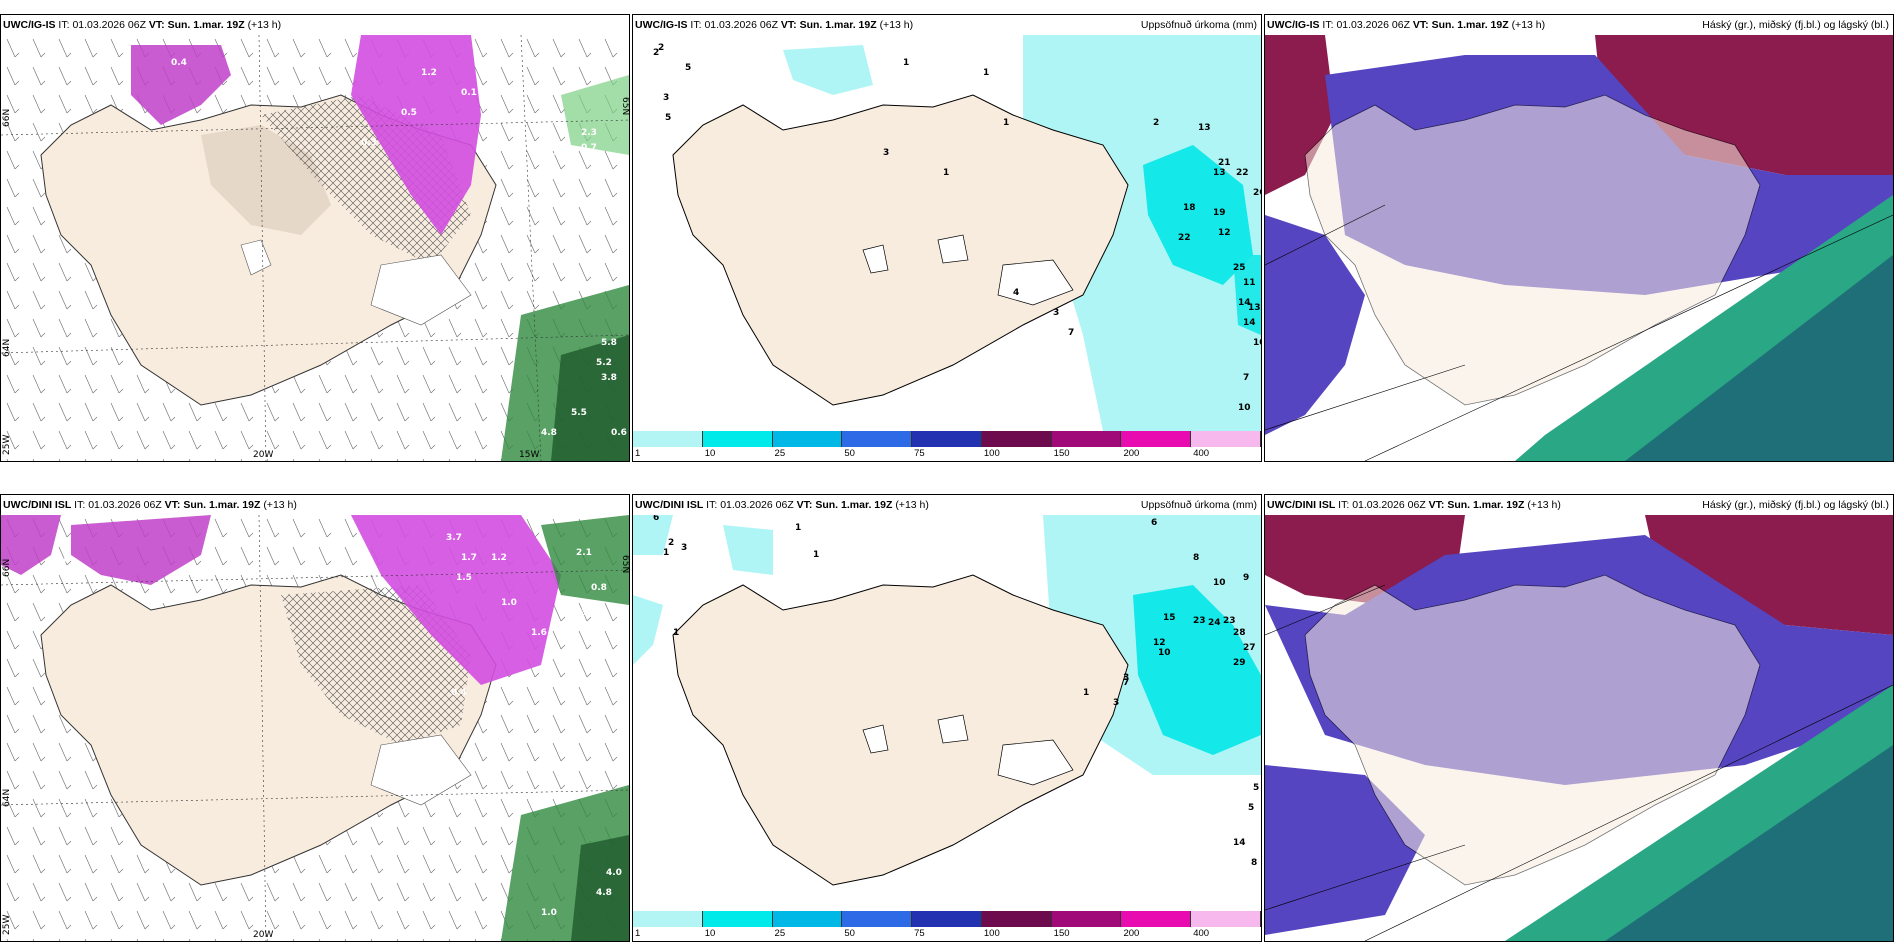 The height and width of the screenshot is (950, 1900). Describe the element at coordinates (37, 505) in the screenshot. I see `model-name: UWC/DINI ISL` at that location.